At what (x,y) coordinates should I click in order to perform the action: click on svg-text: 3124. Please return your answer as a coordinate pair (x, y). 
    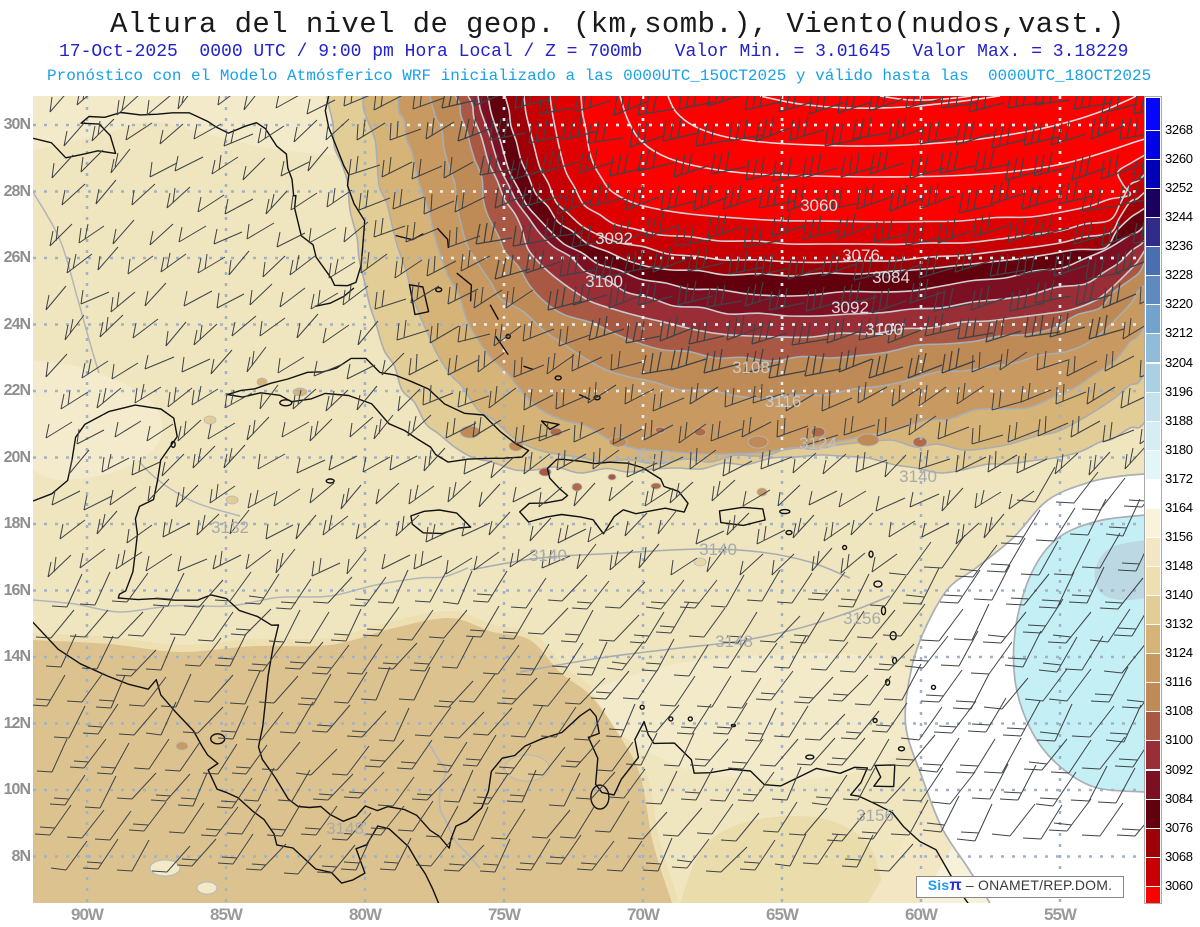
    Looking at the image, I should click on (818, 443).